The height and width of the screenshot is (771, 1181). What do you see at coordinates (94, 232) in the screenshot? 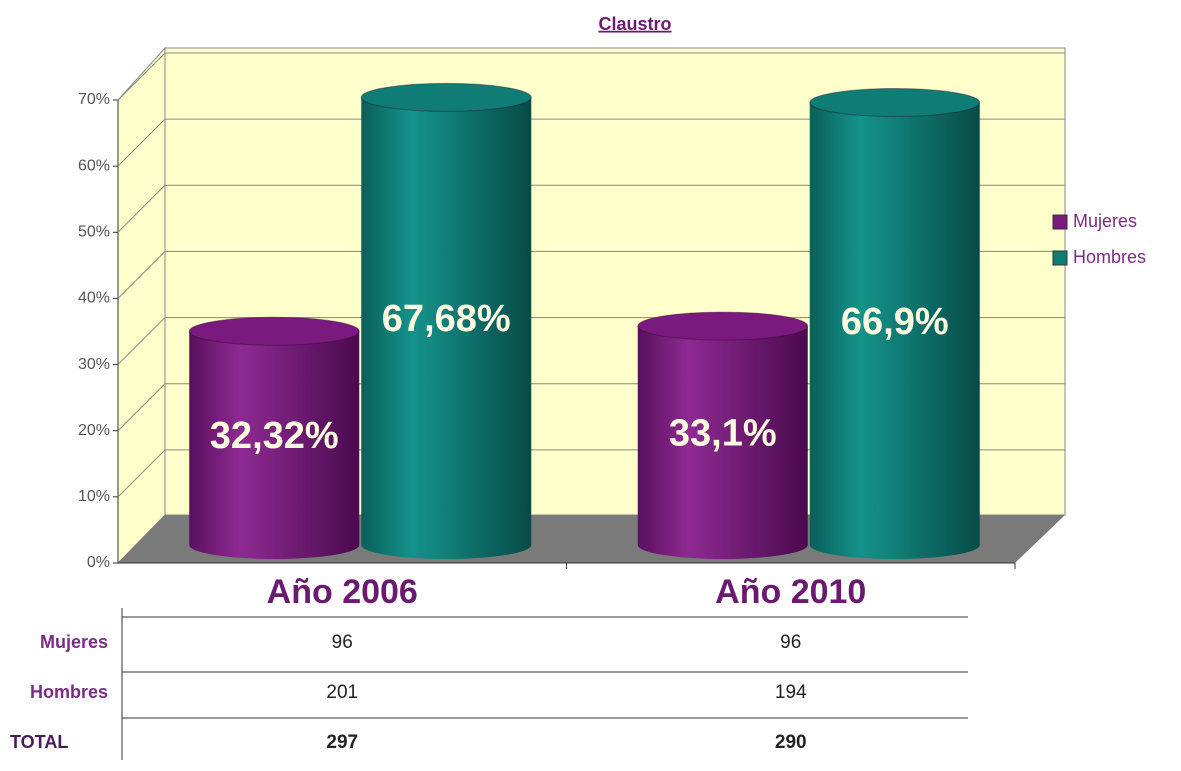
I see `y-tick-label: 50%` at bounding box center [94, 232].